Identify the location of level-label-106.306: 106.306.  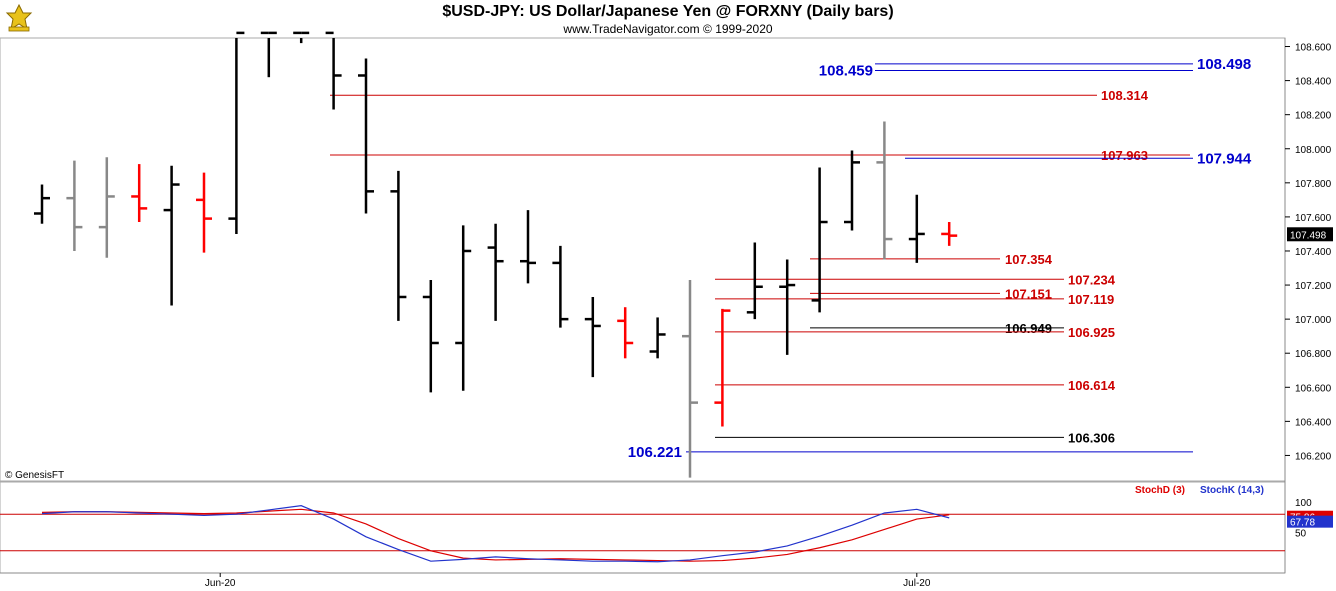
(1091, 437).